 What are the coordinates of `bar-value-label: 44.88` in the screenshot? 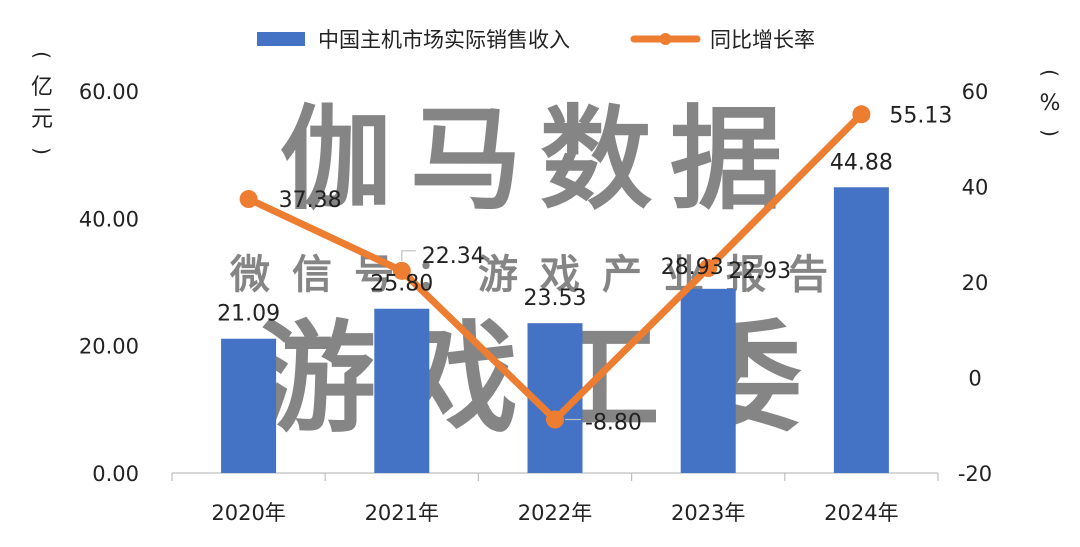 It's located at (861, 162).